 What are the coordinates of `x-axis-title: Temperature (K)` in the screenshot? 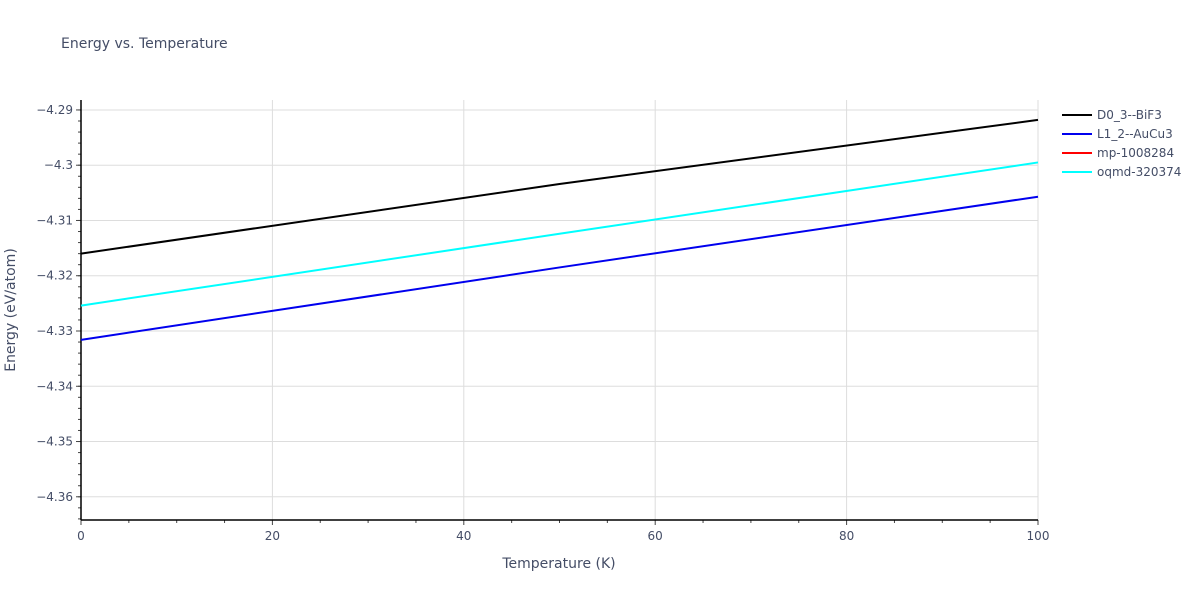 It's located at (558, 564).